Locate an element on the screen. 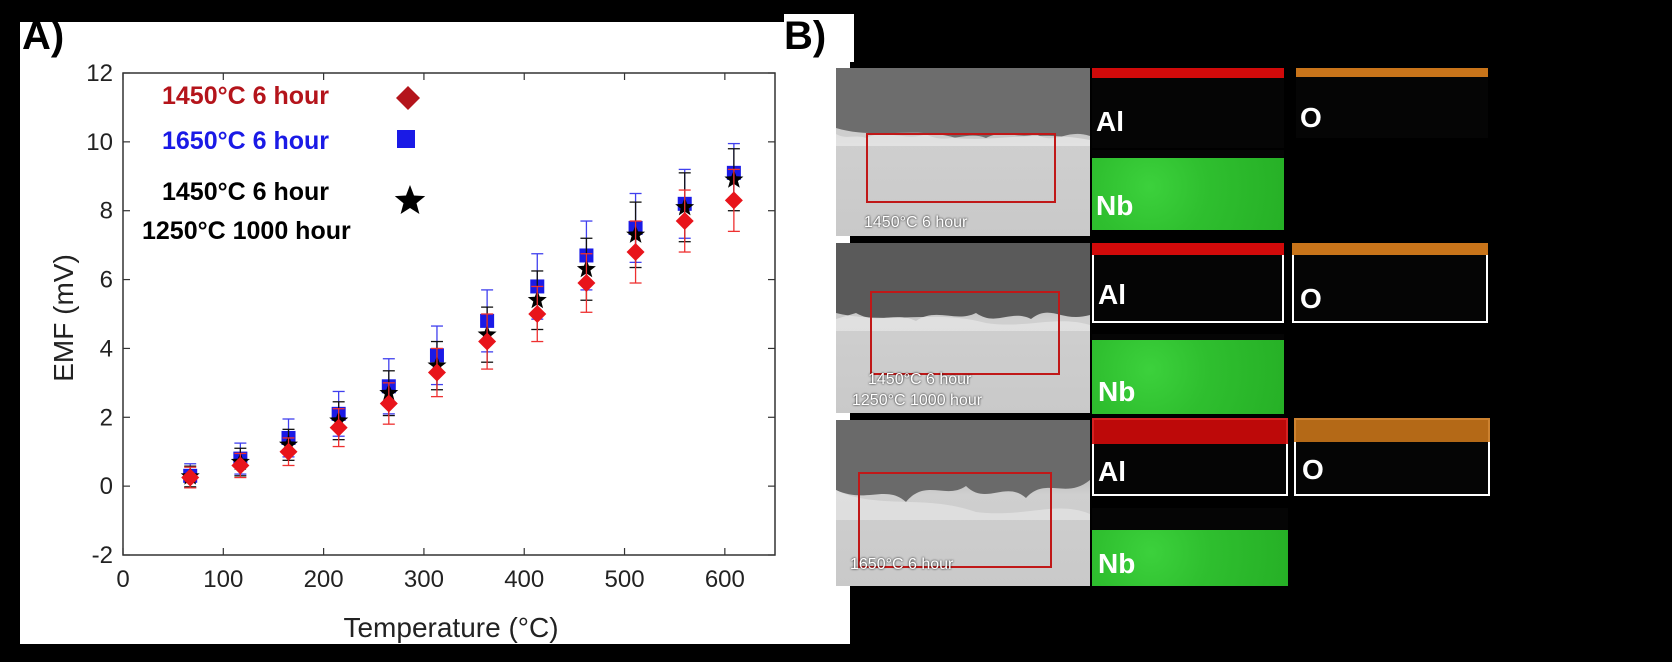  y-axis-label: EMF (mV) is located at coordinates (63, 318).